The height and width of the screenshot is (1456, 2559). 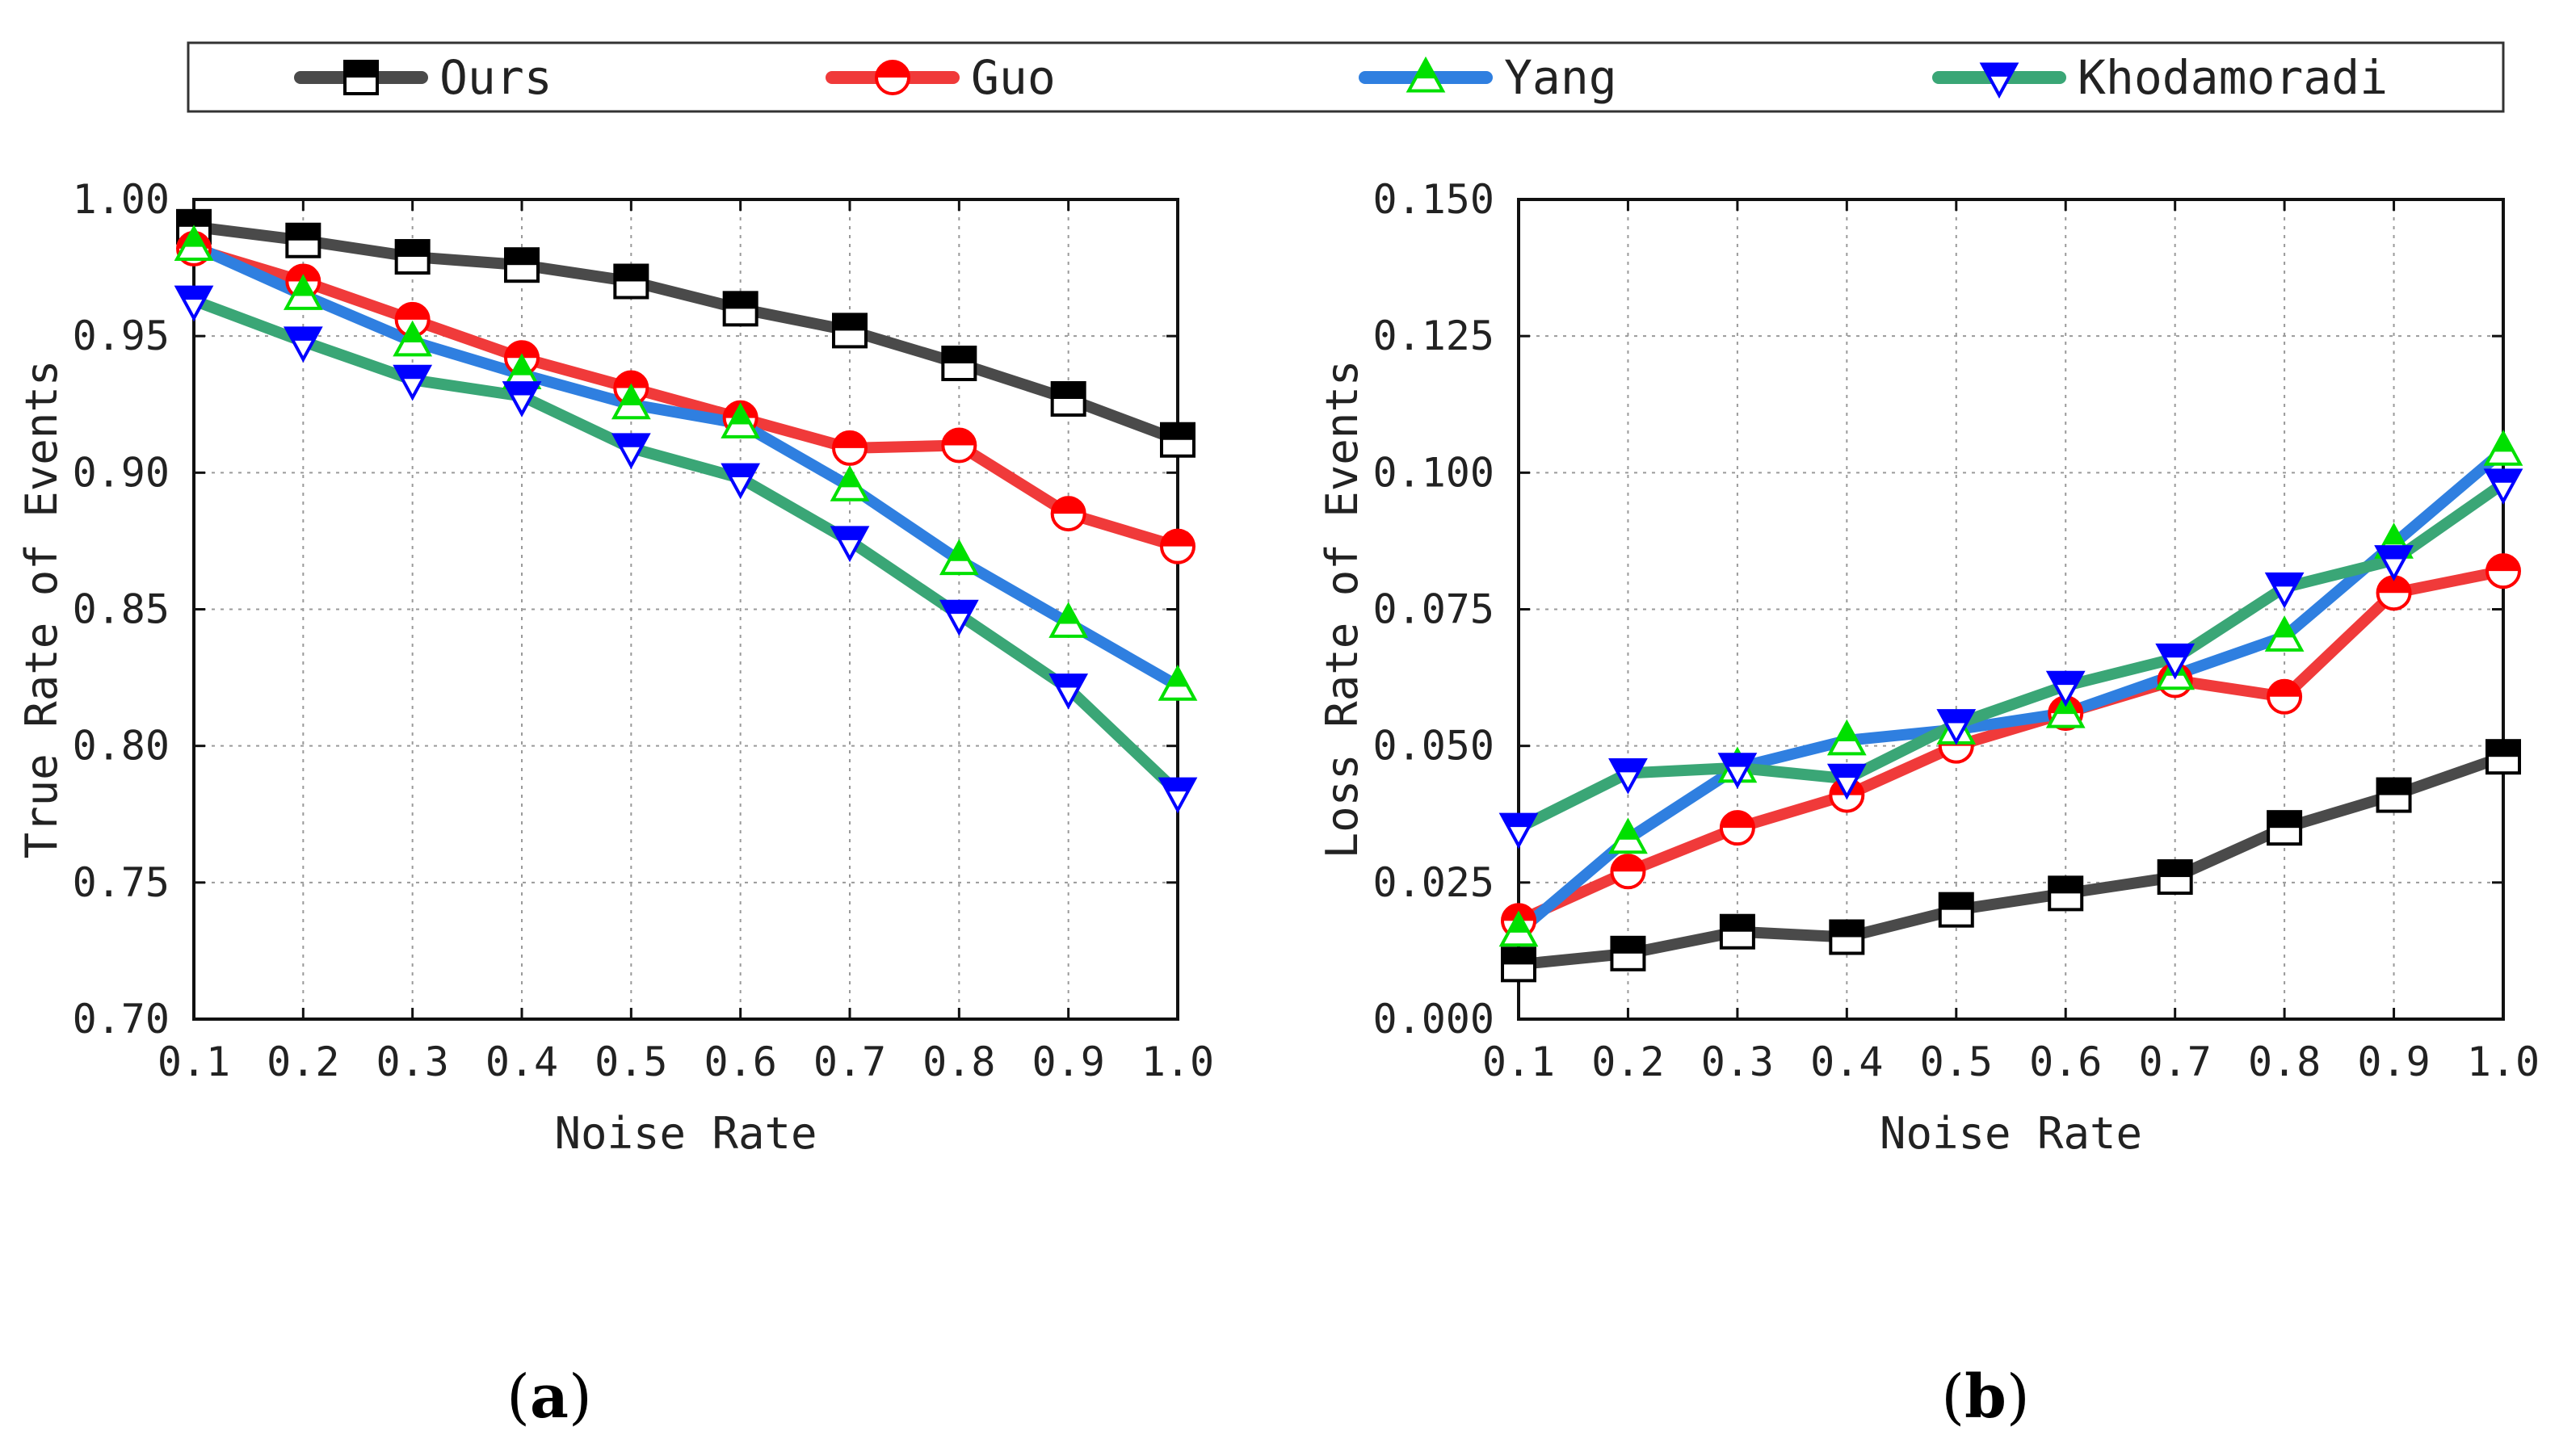 What do you see at coordinates (959, 1062) in the screenshot?
I see `x-tick-label: 0.8` at bounding box center [959, 1062].